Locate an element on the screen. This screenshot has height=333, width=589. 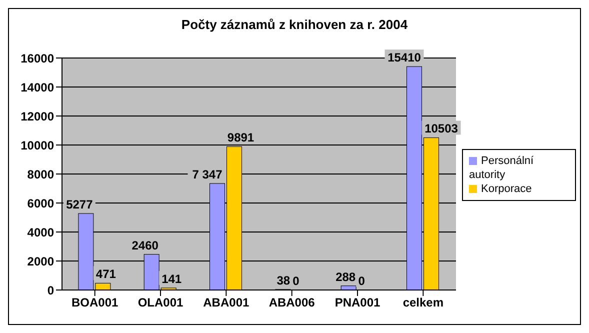
y-tick-label: 14000 is located at coordinates (37, 87).